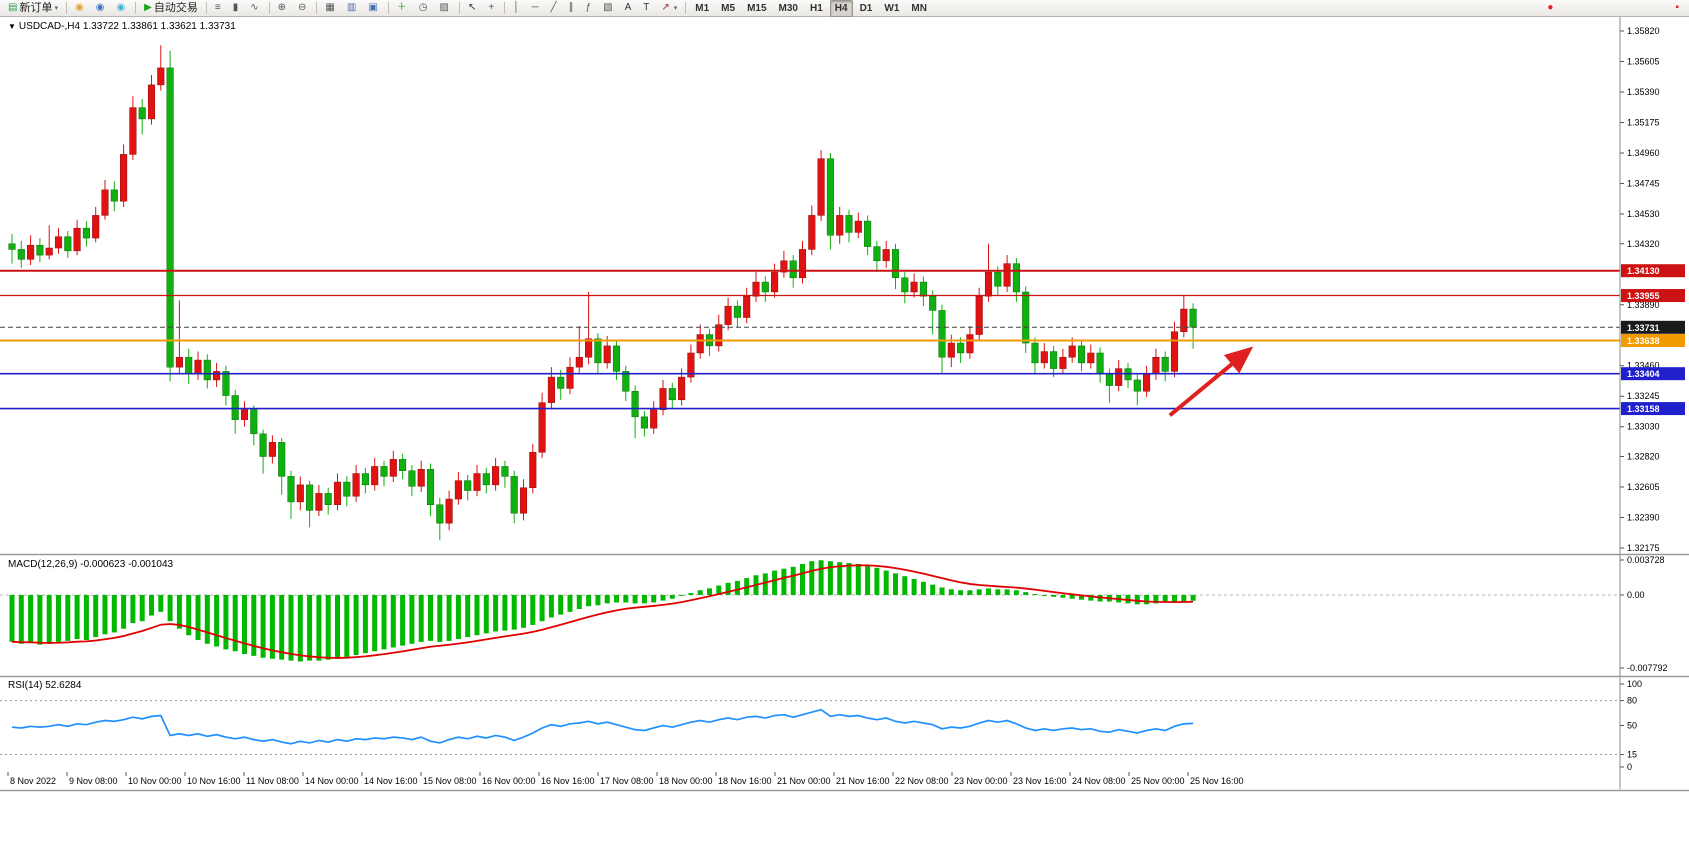 This screenshot has height=856, width=1689. I want to click on timeframe-w1-button: W1, so click(891, 8).